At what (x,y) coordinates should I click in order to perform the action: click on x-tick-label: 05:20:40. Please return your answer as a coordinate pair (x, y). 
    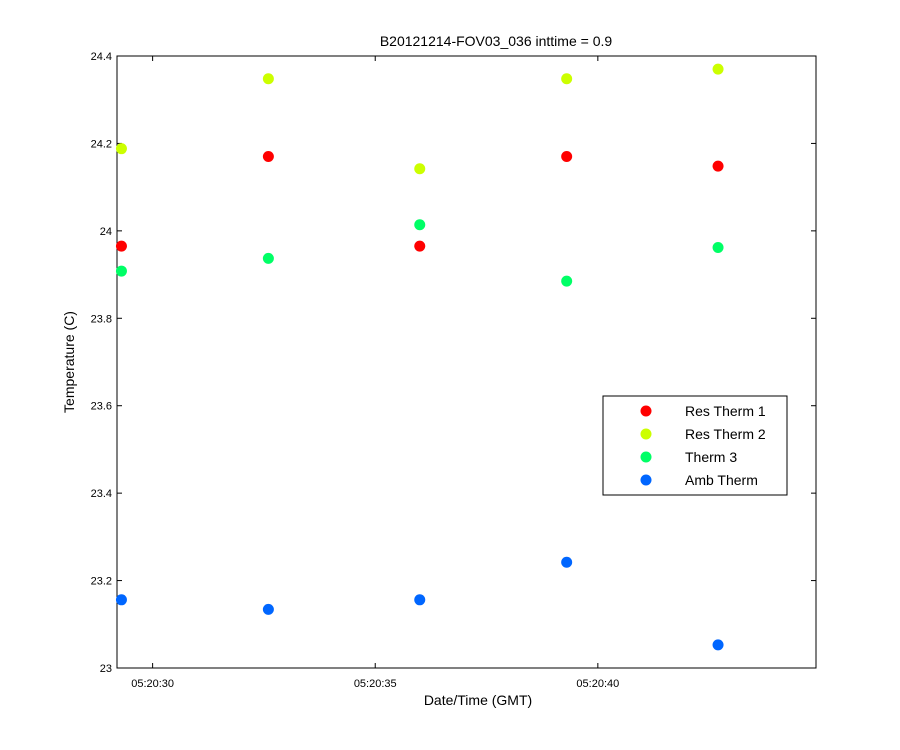
    Looking at the image, I should click on (597, 684).